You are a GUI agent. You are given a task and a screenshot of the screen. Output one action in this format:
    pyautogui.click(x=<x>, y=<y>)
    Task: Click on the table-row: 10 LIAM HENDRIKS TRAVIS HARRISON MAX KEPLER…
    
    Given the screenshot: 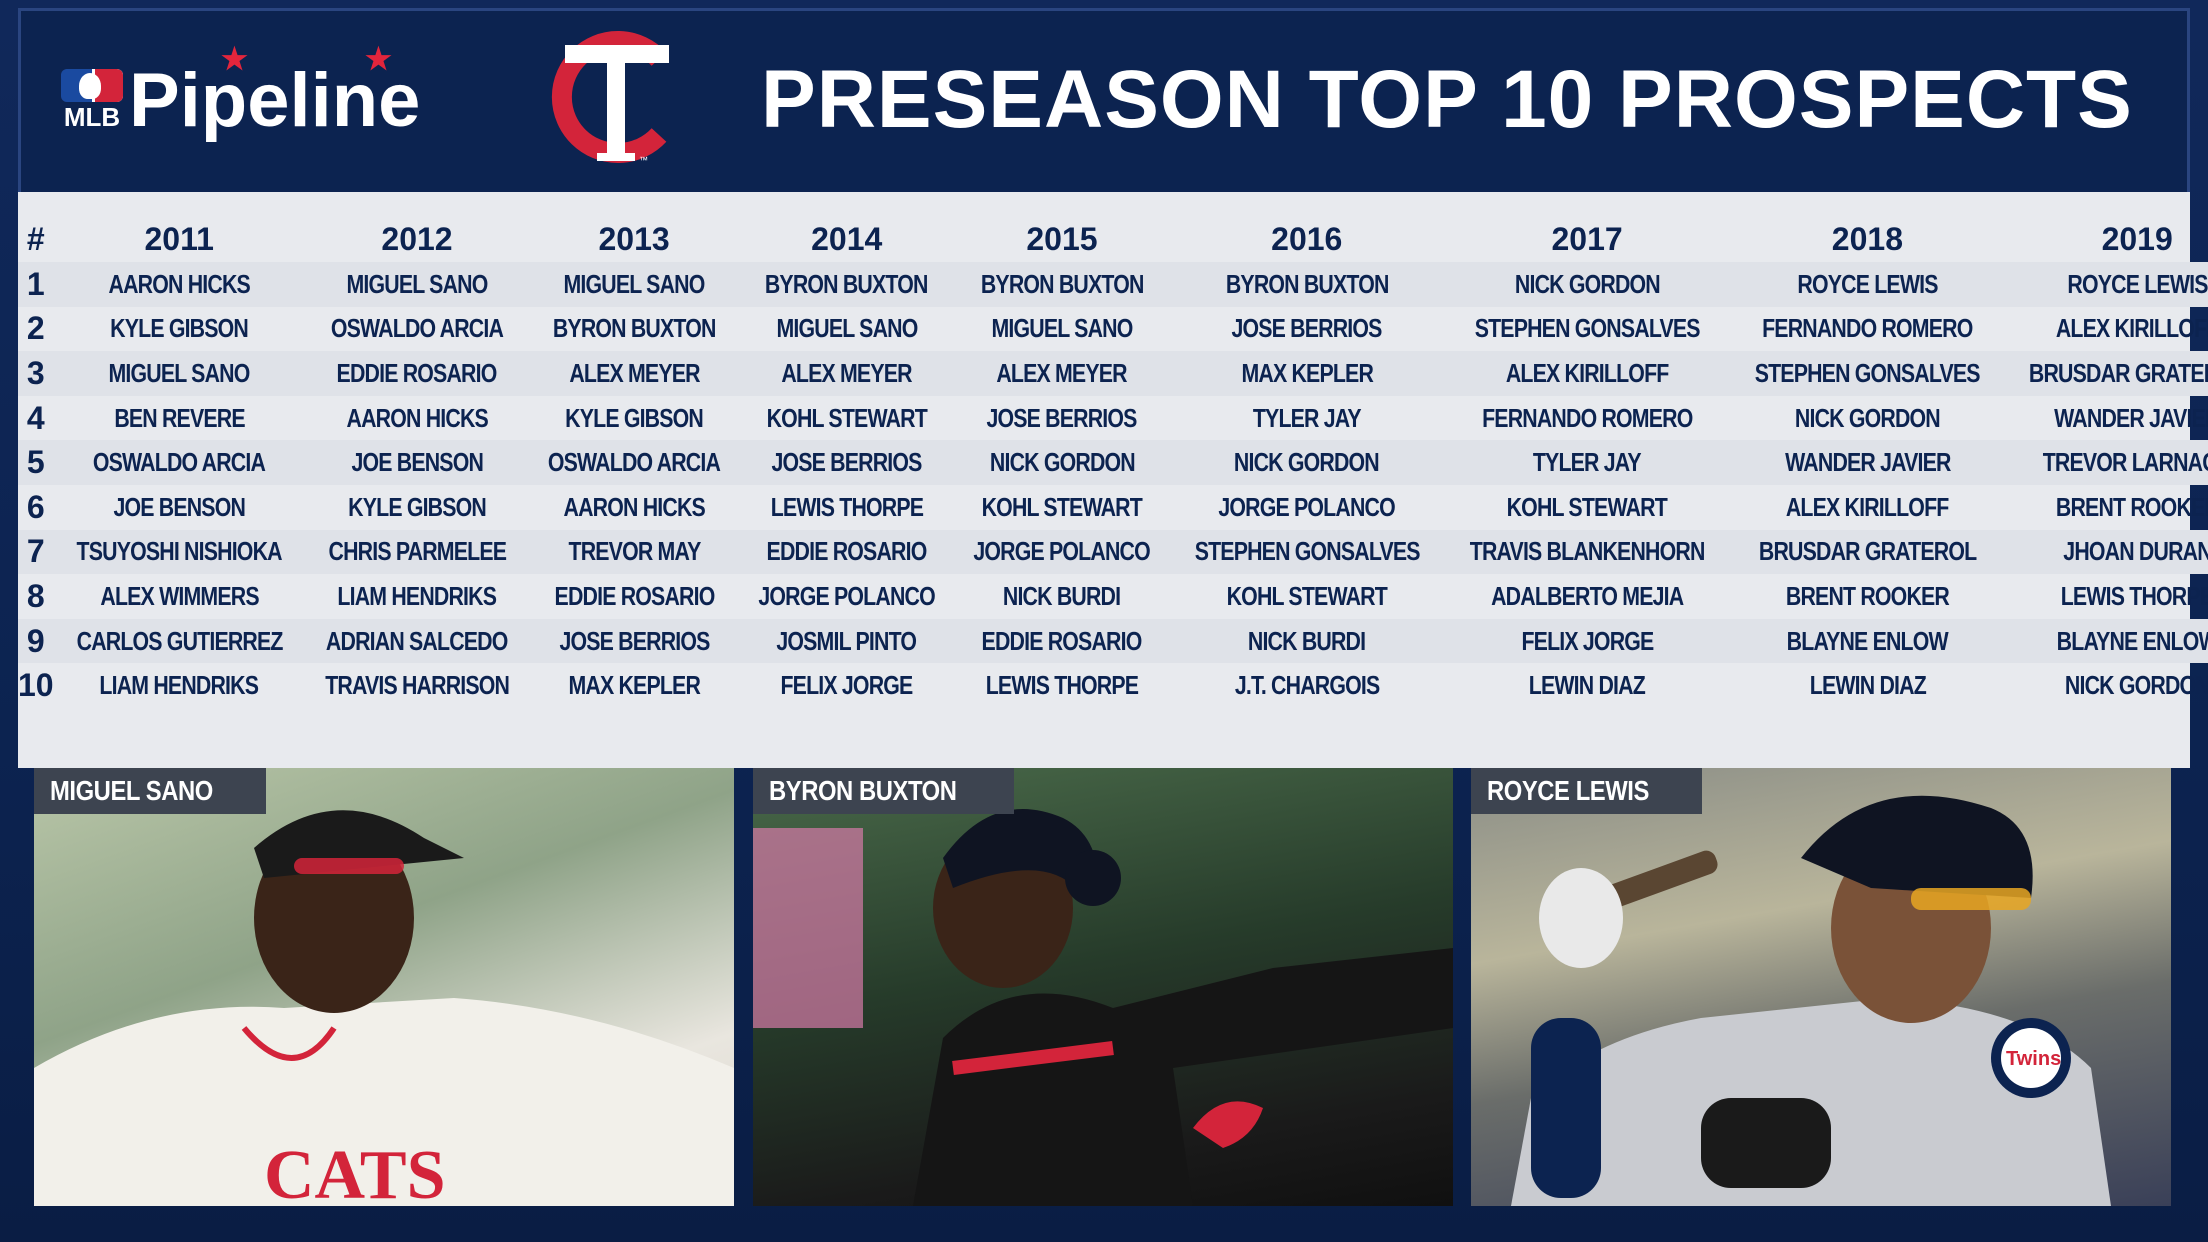 What is the action you would take?
    pyautogui.click(x=1113, y=685)
    